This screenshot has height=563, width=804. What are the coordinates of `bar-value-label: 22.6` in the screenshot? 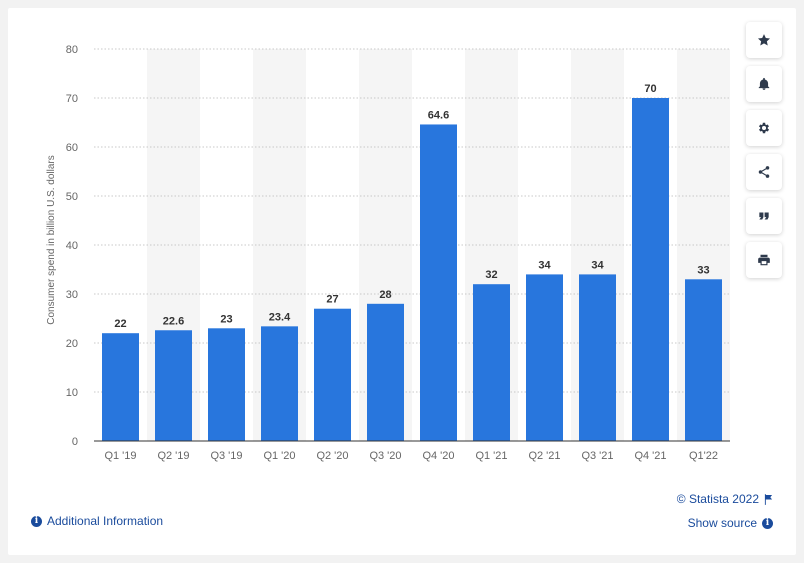 It's located at (173, 321).